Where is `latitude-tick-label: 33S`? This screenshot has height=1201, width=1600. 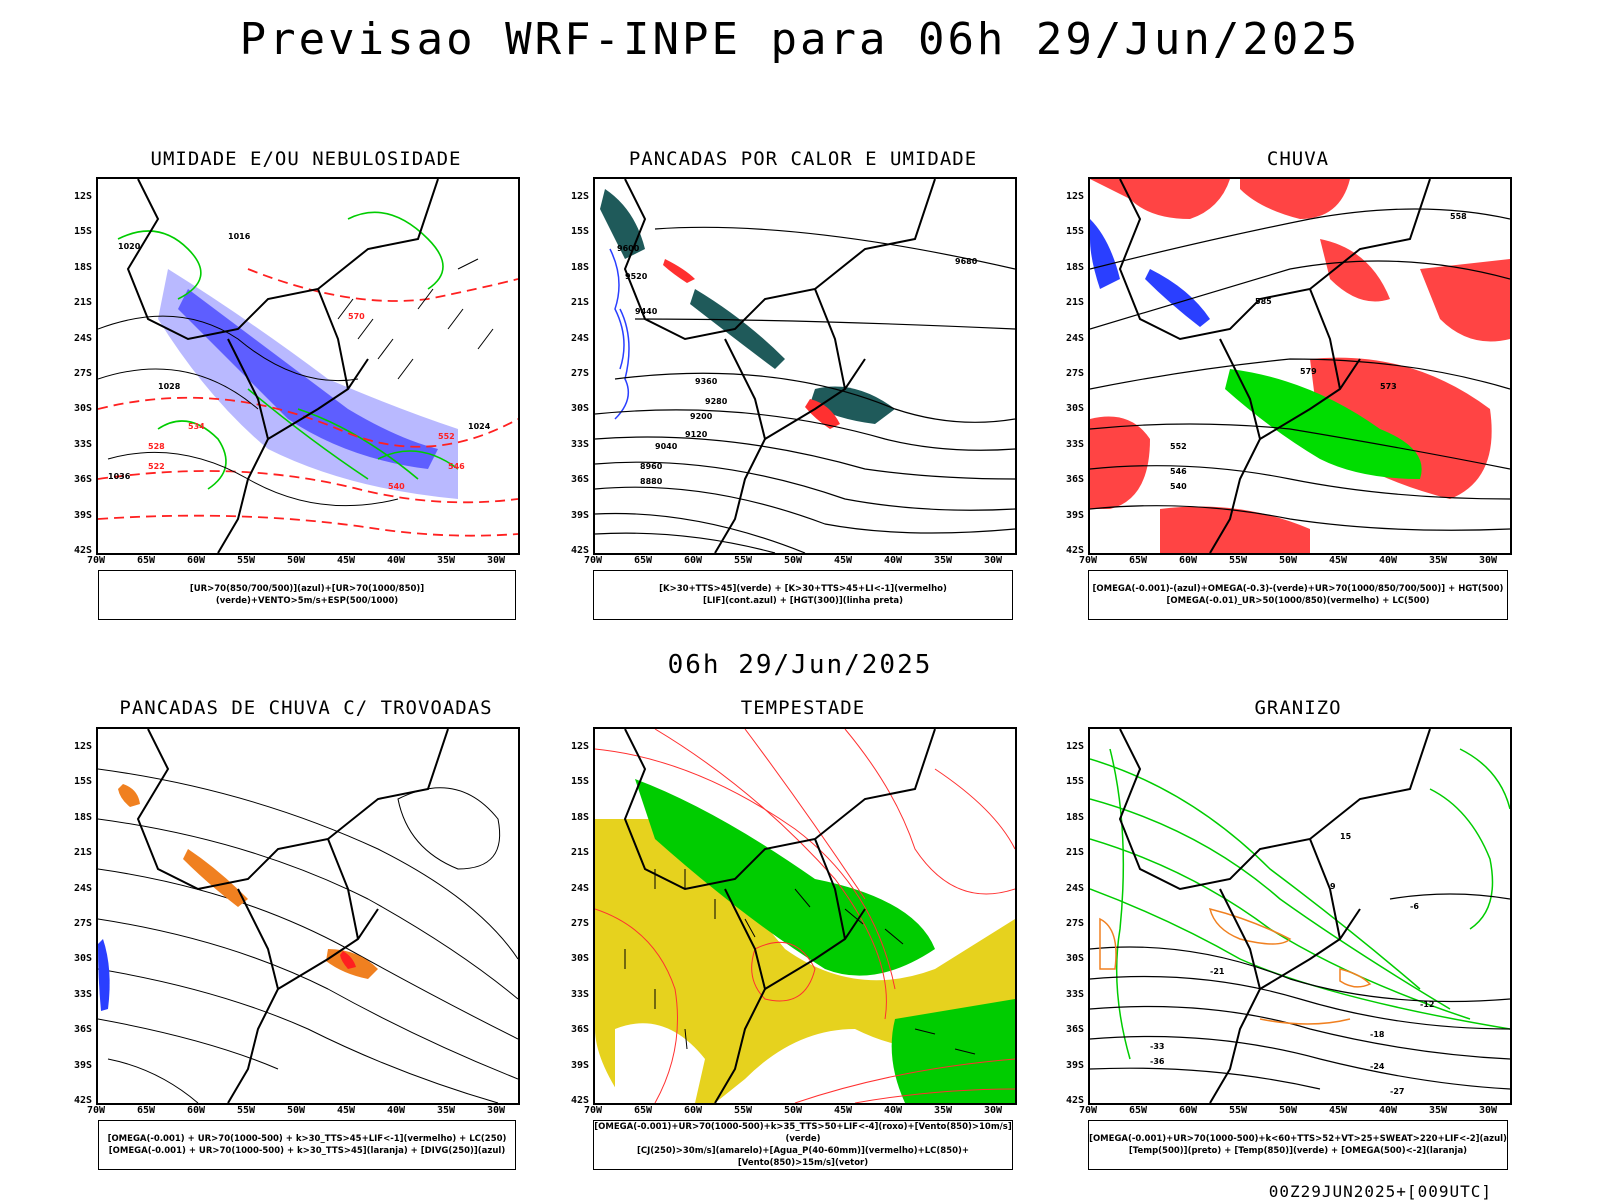 latitude-tick-label: 33S is located at coordinates (82, 444).